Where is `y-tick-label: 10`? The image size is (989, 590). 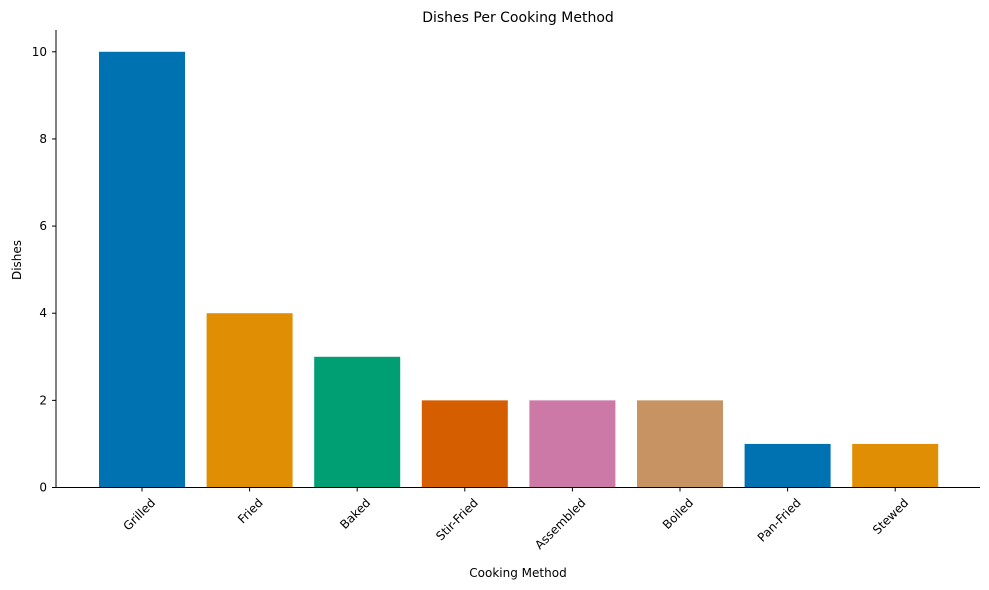 y-tick-label: 10 is located at coordinates (39, 52).